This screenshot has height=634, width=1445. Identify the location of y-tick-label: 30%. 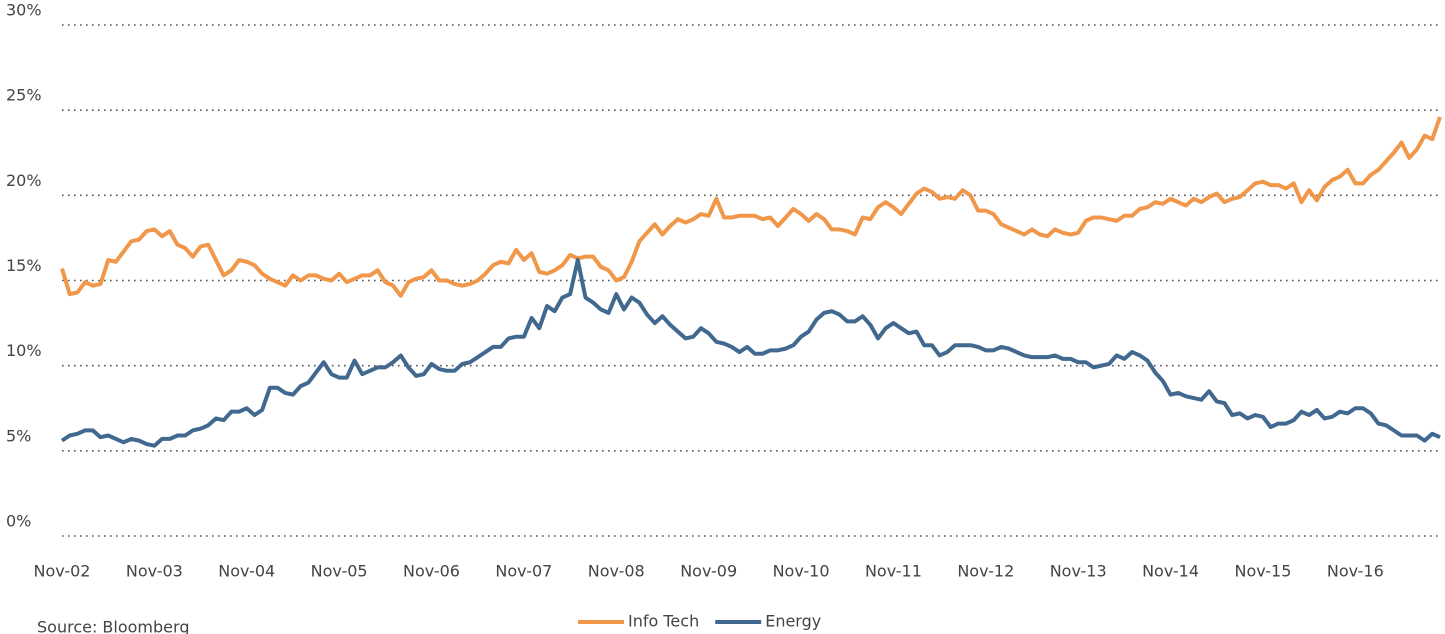
(24, 10).